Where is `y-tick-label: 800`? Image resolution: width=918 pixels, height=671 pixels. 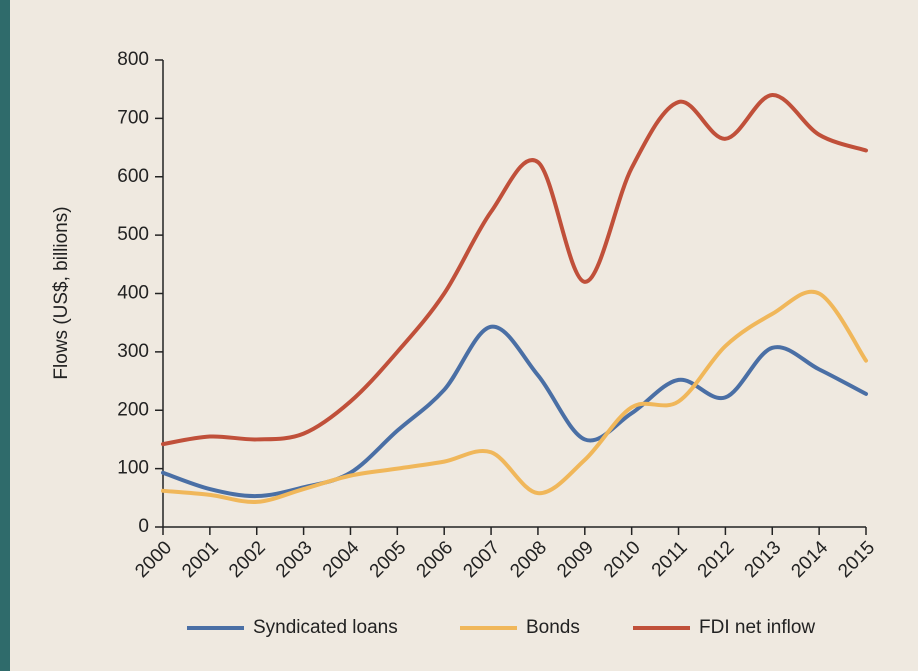 y-tick-label: 800 is located at coordinates (133, 59).